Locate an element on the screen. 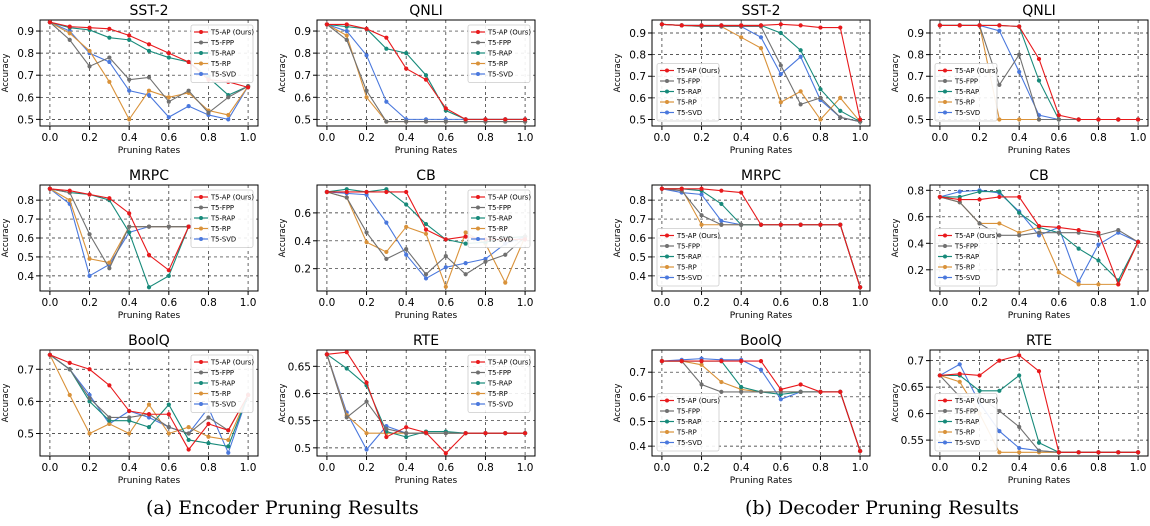 The height and width of the screenshot is (526, 1150). y-tick-label: 0.4 is located at coordinates (302, 242).